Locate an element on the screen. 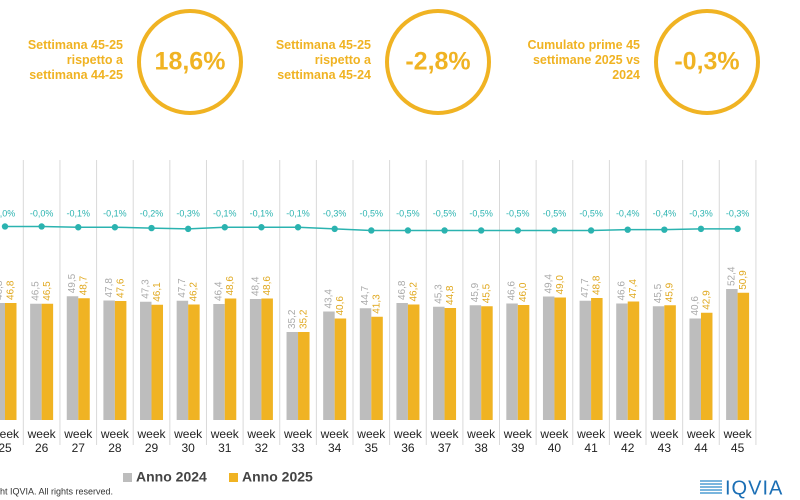  bar-value-label: 47,4 is located at coordinates (633, 289).